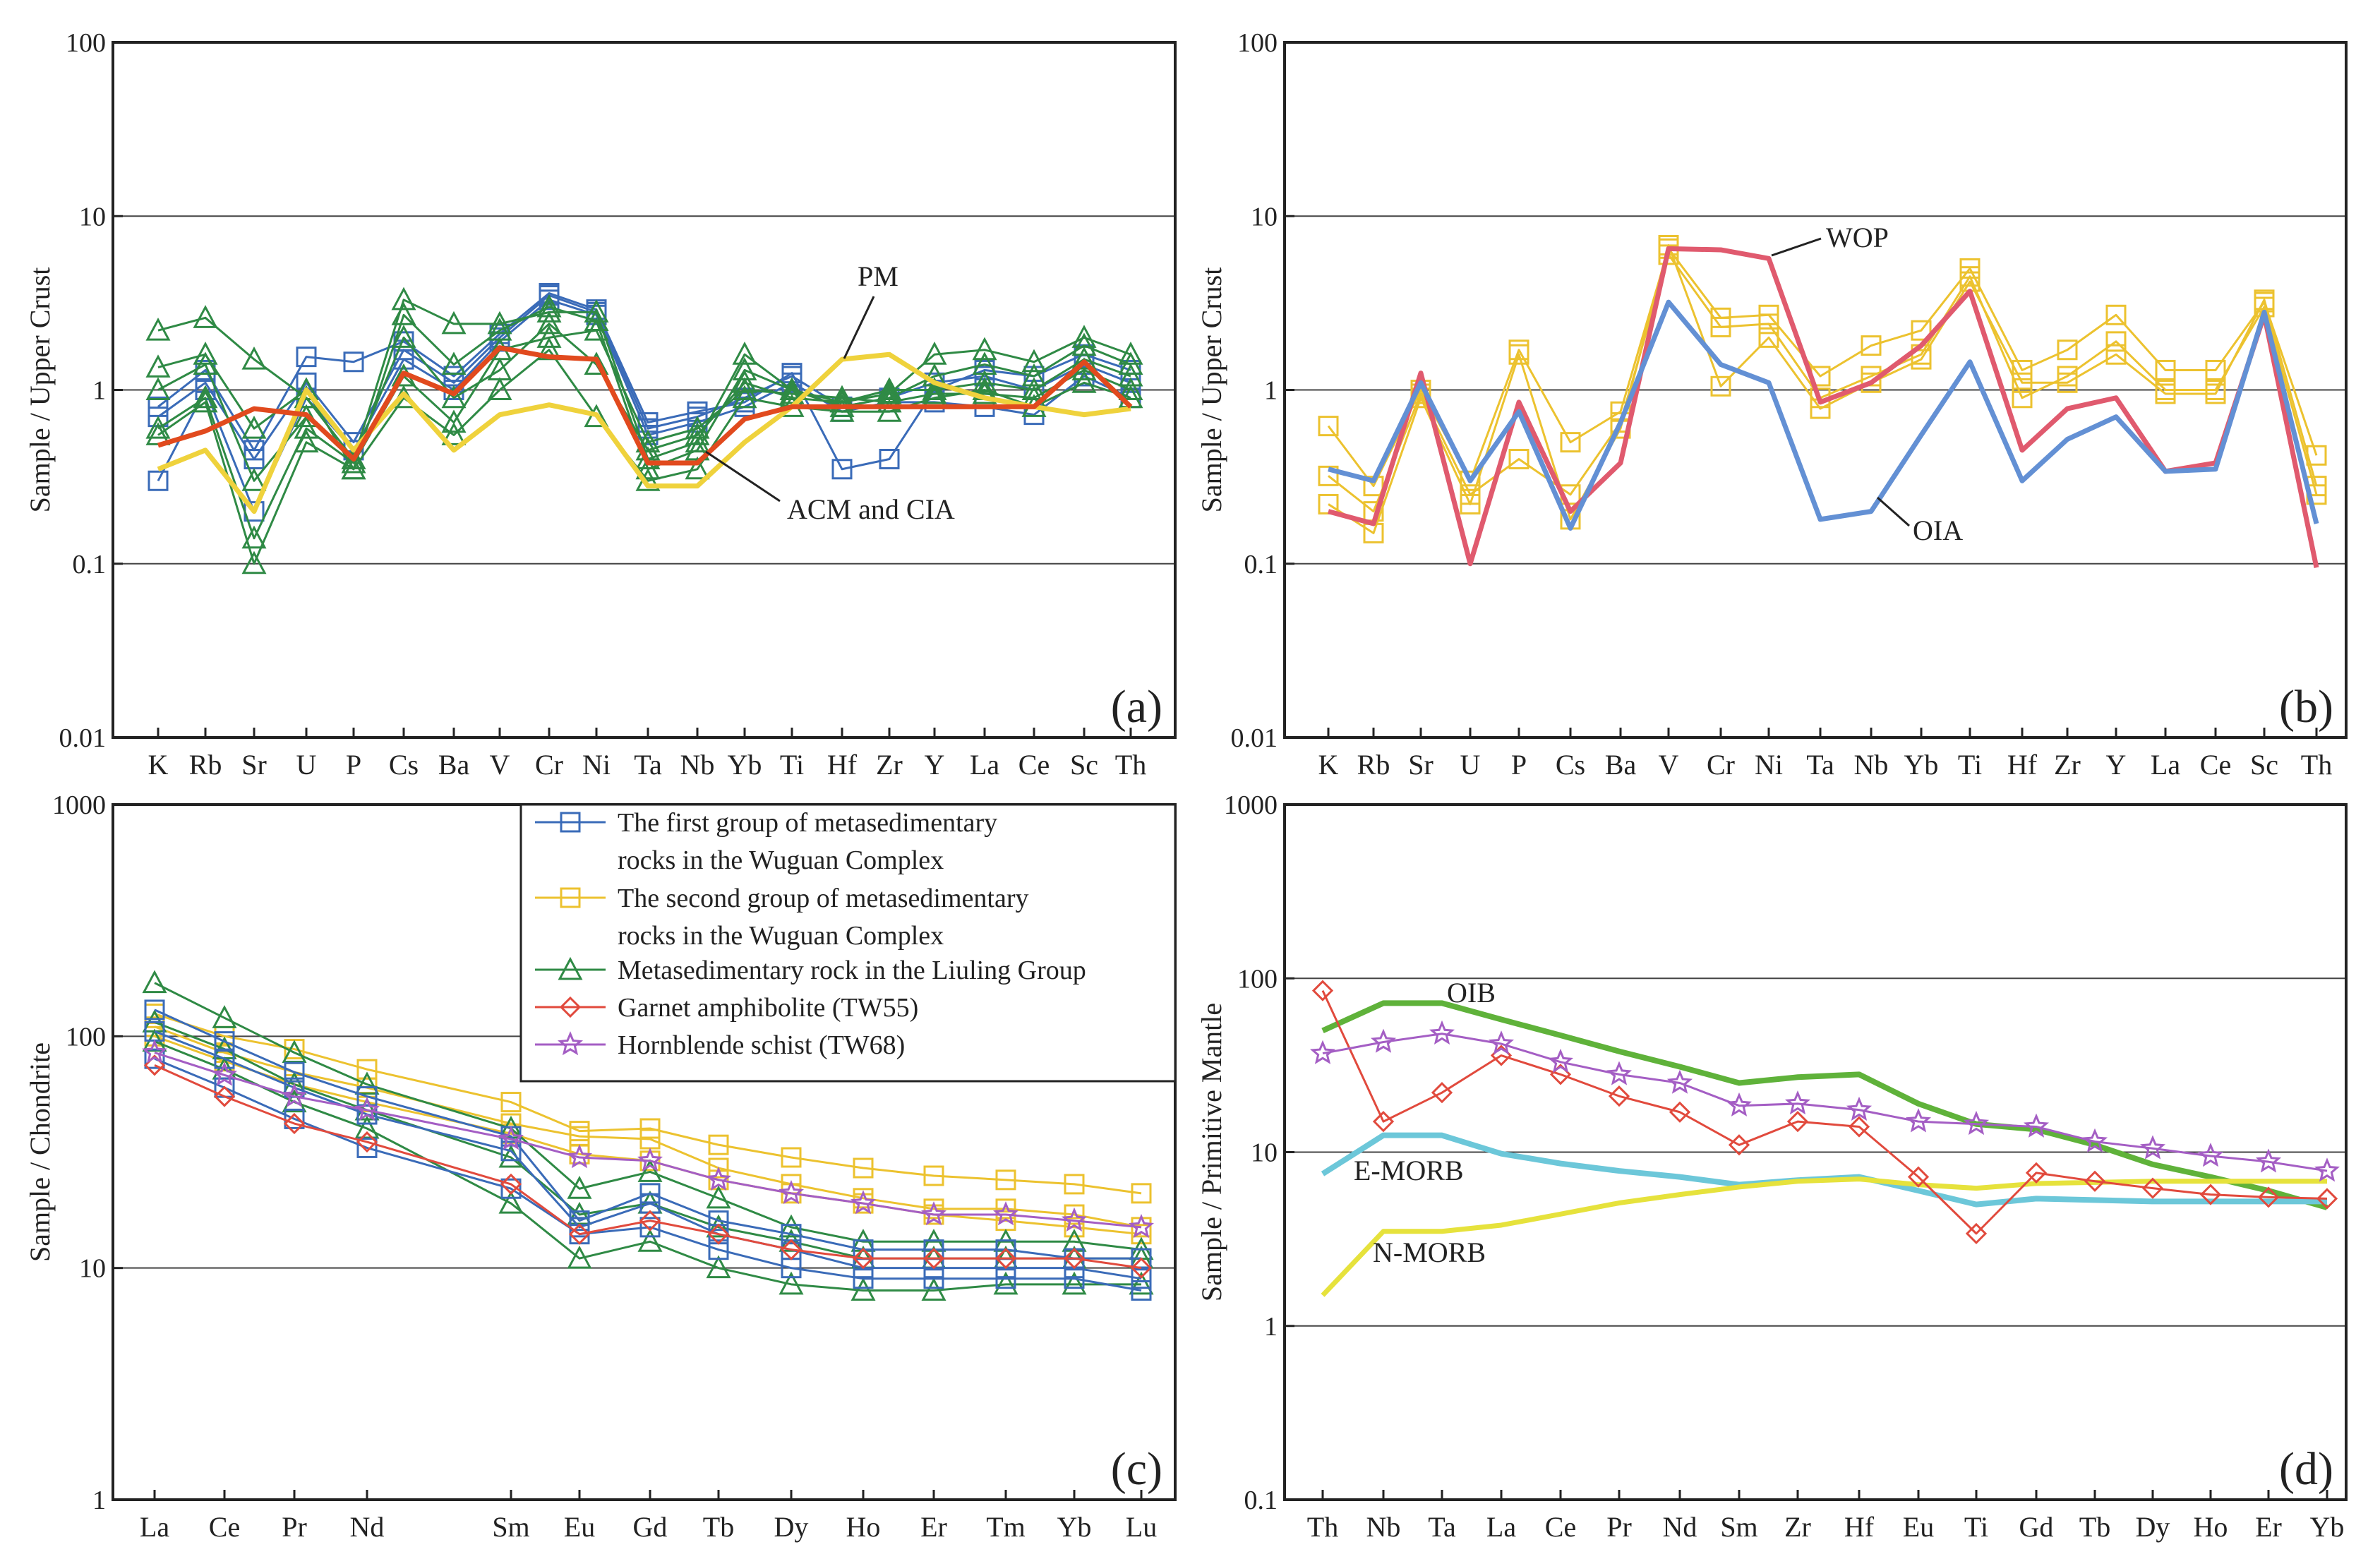 This screenshot has height=1547, width=2380. Describe the element at coordinates (1918, 1527) in the screenshot. I see `x-tick-label: Eu` at that location.